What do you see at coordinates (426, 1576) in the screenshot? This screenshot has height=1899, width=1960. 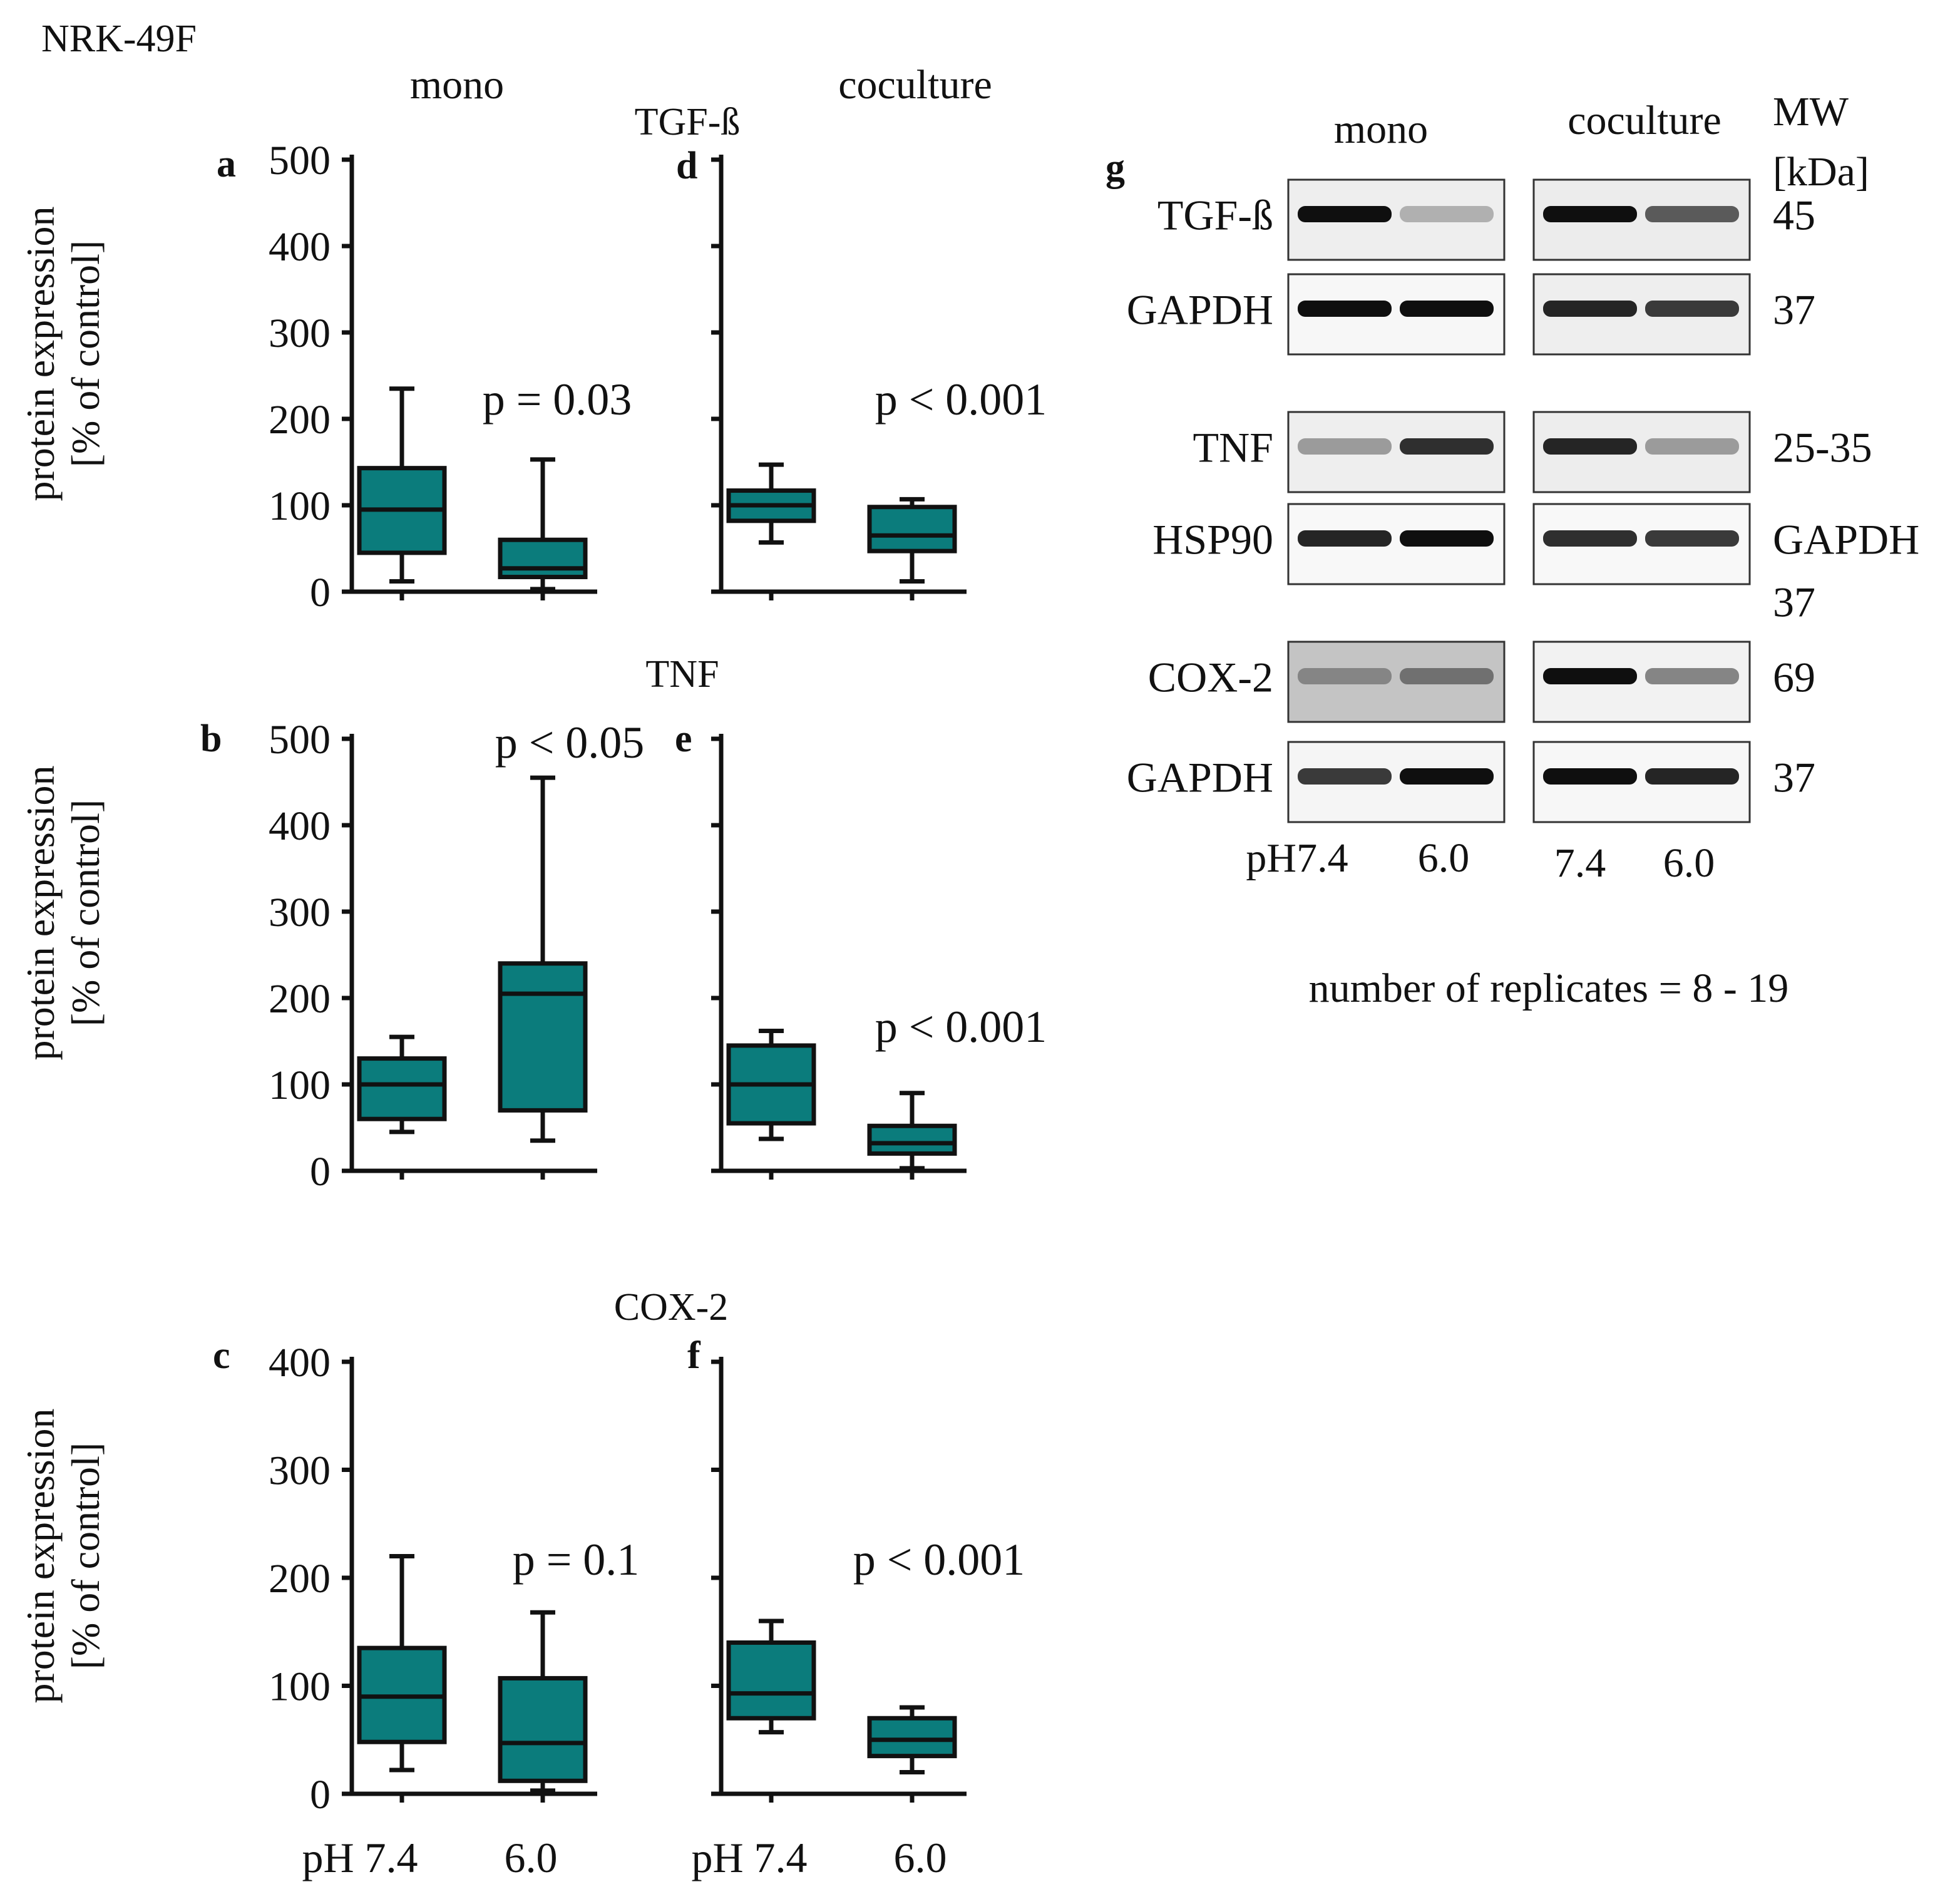 I see `boxplot-panel-c: 0 100 200 300 400 c p = 0.1` at bounding box center [426, 1576].